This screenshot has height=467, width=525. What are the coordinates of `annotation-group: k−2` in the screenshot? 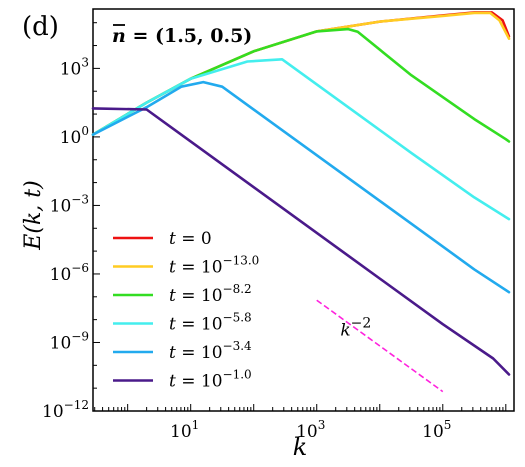 It's located at (380, 346).